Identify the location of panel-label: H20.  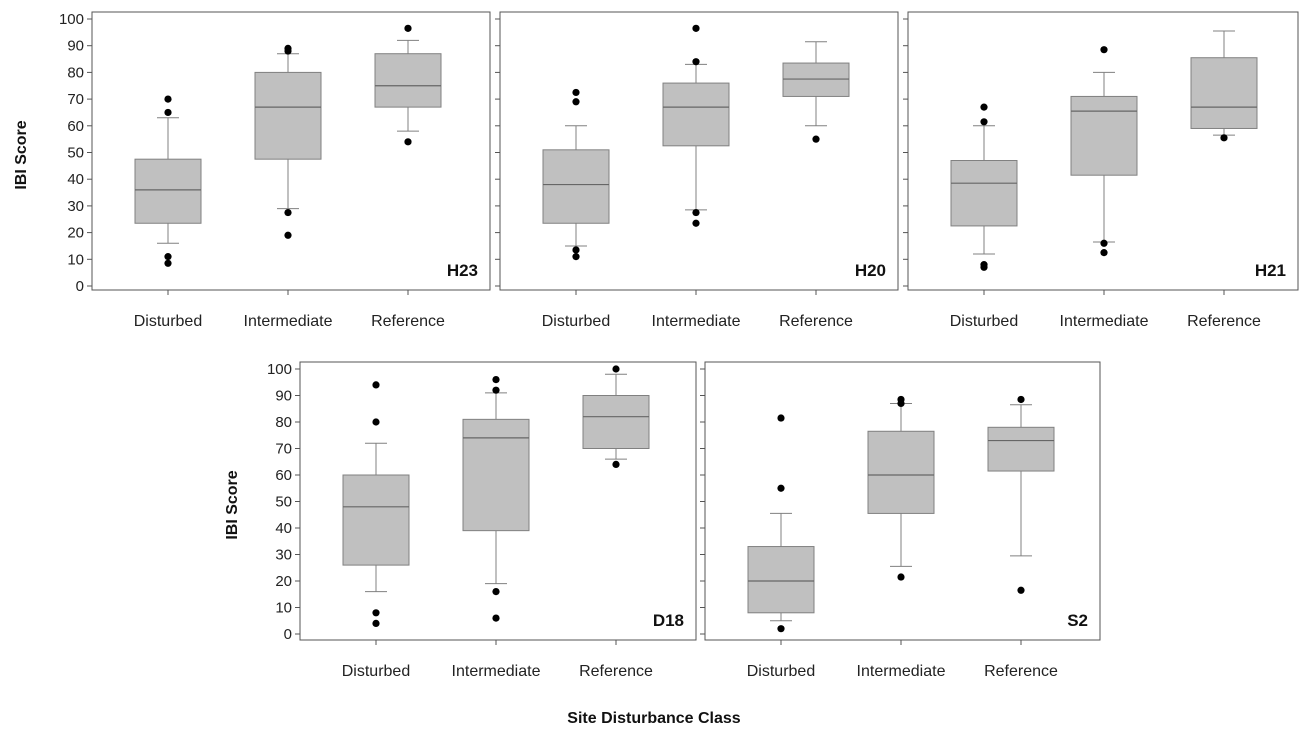
(870, 270).